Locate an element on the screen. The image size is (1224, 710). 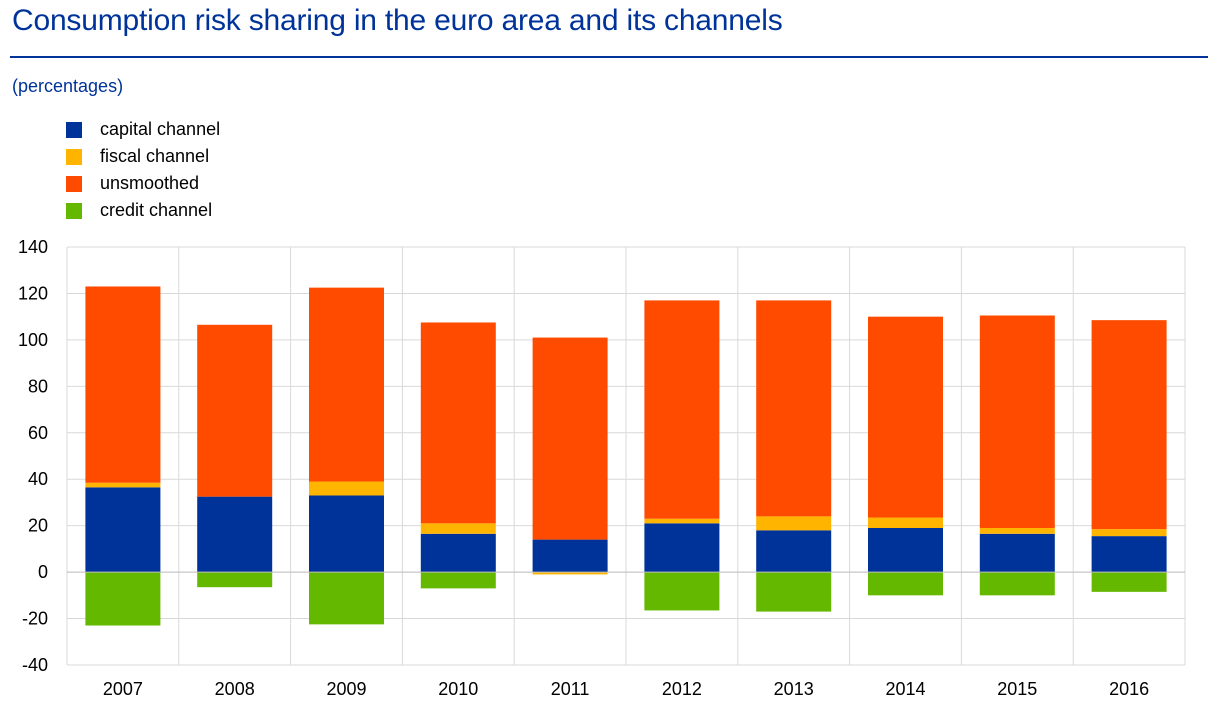
bar-credit-2014 is located at coordinates (905, 584).